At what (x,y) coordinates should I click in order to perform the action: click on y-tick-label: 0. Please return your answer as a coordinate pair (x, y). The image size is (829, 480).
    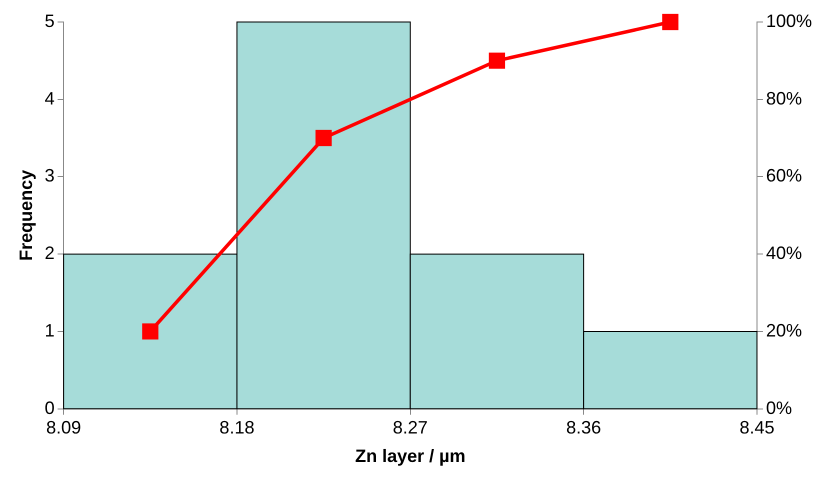
    Looking at the image, I should click on (49, 408).